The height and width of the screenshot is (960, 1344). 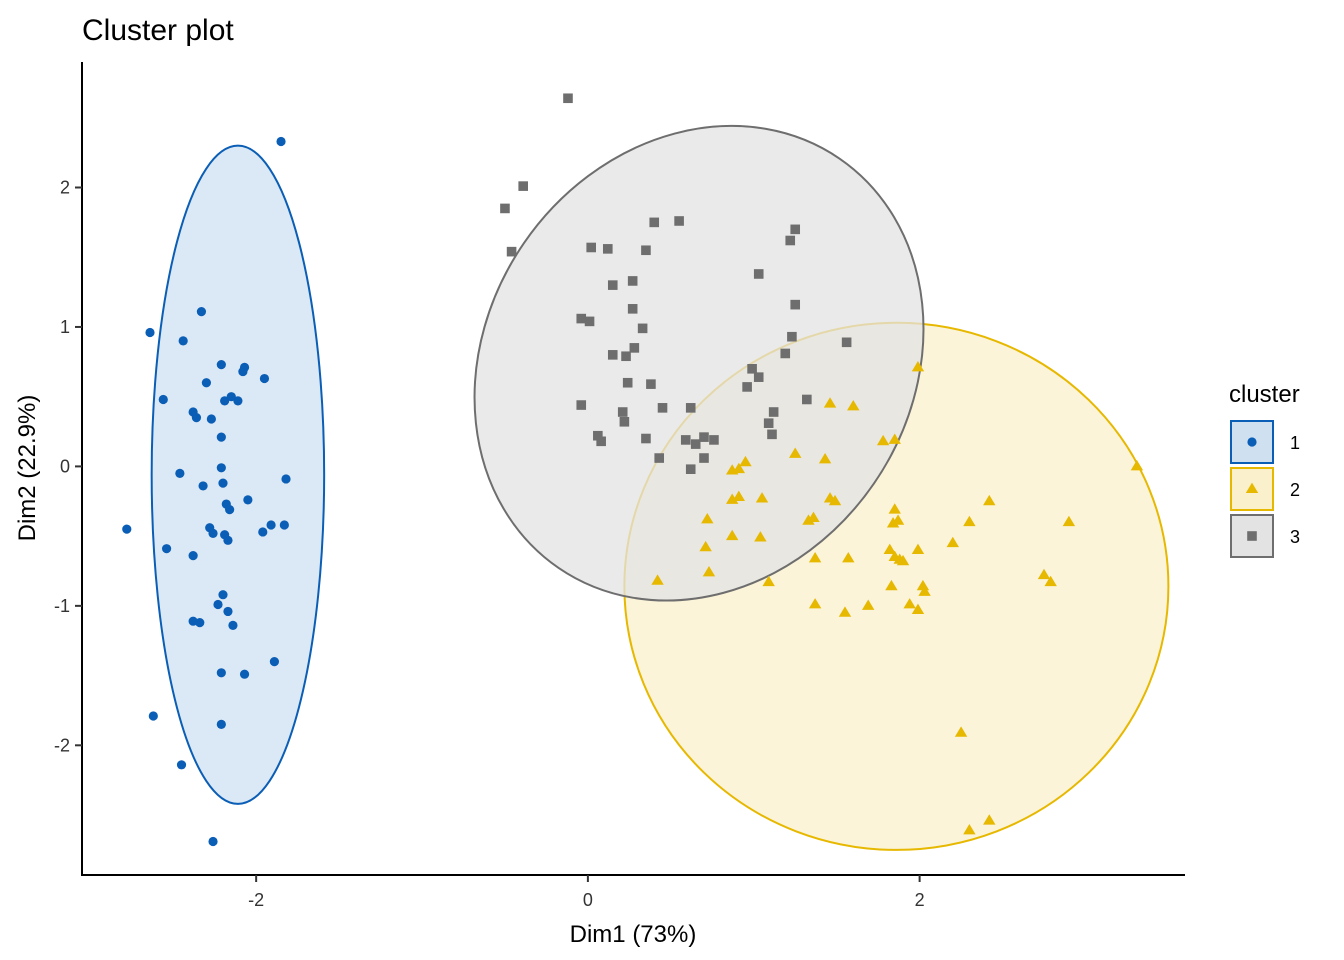 What do you see at coordinates (920, 900) in the screenshot?
I see `x-tick-label: 2` at bounding box center [920, 900].